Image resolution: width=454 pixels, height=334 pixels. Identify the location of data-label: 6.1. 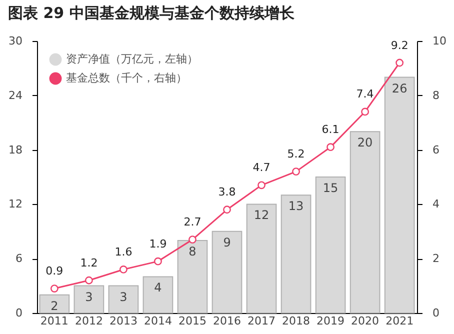
(331, 129).